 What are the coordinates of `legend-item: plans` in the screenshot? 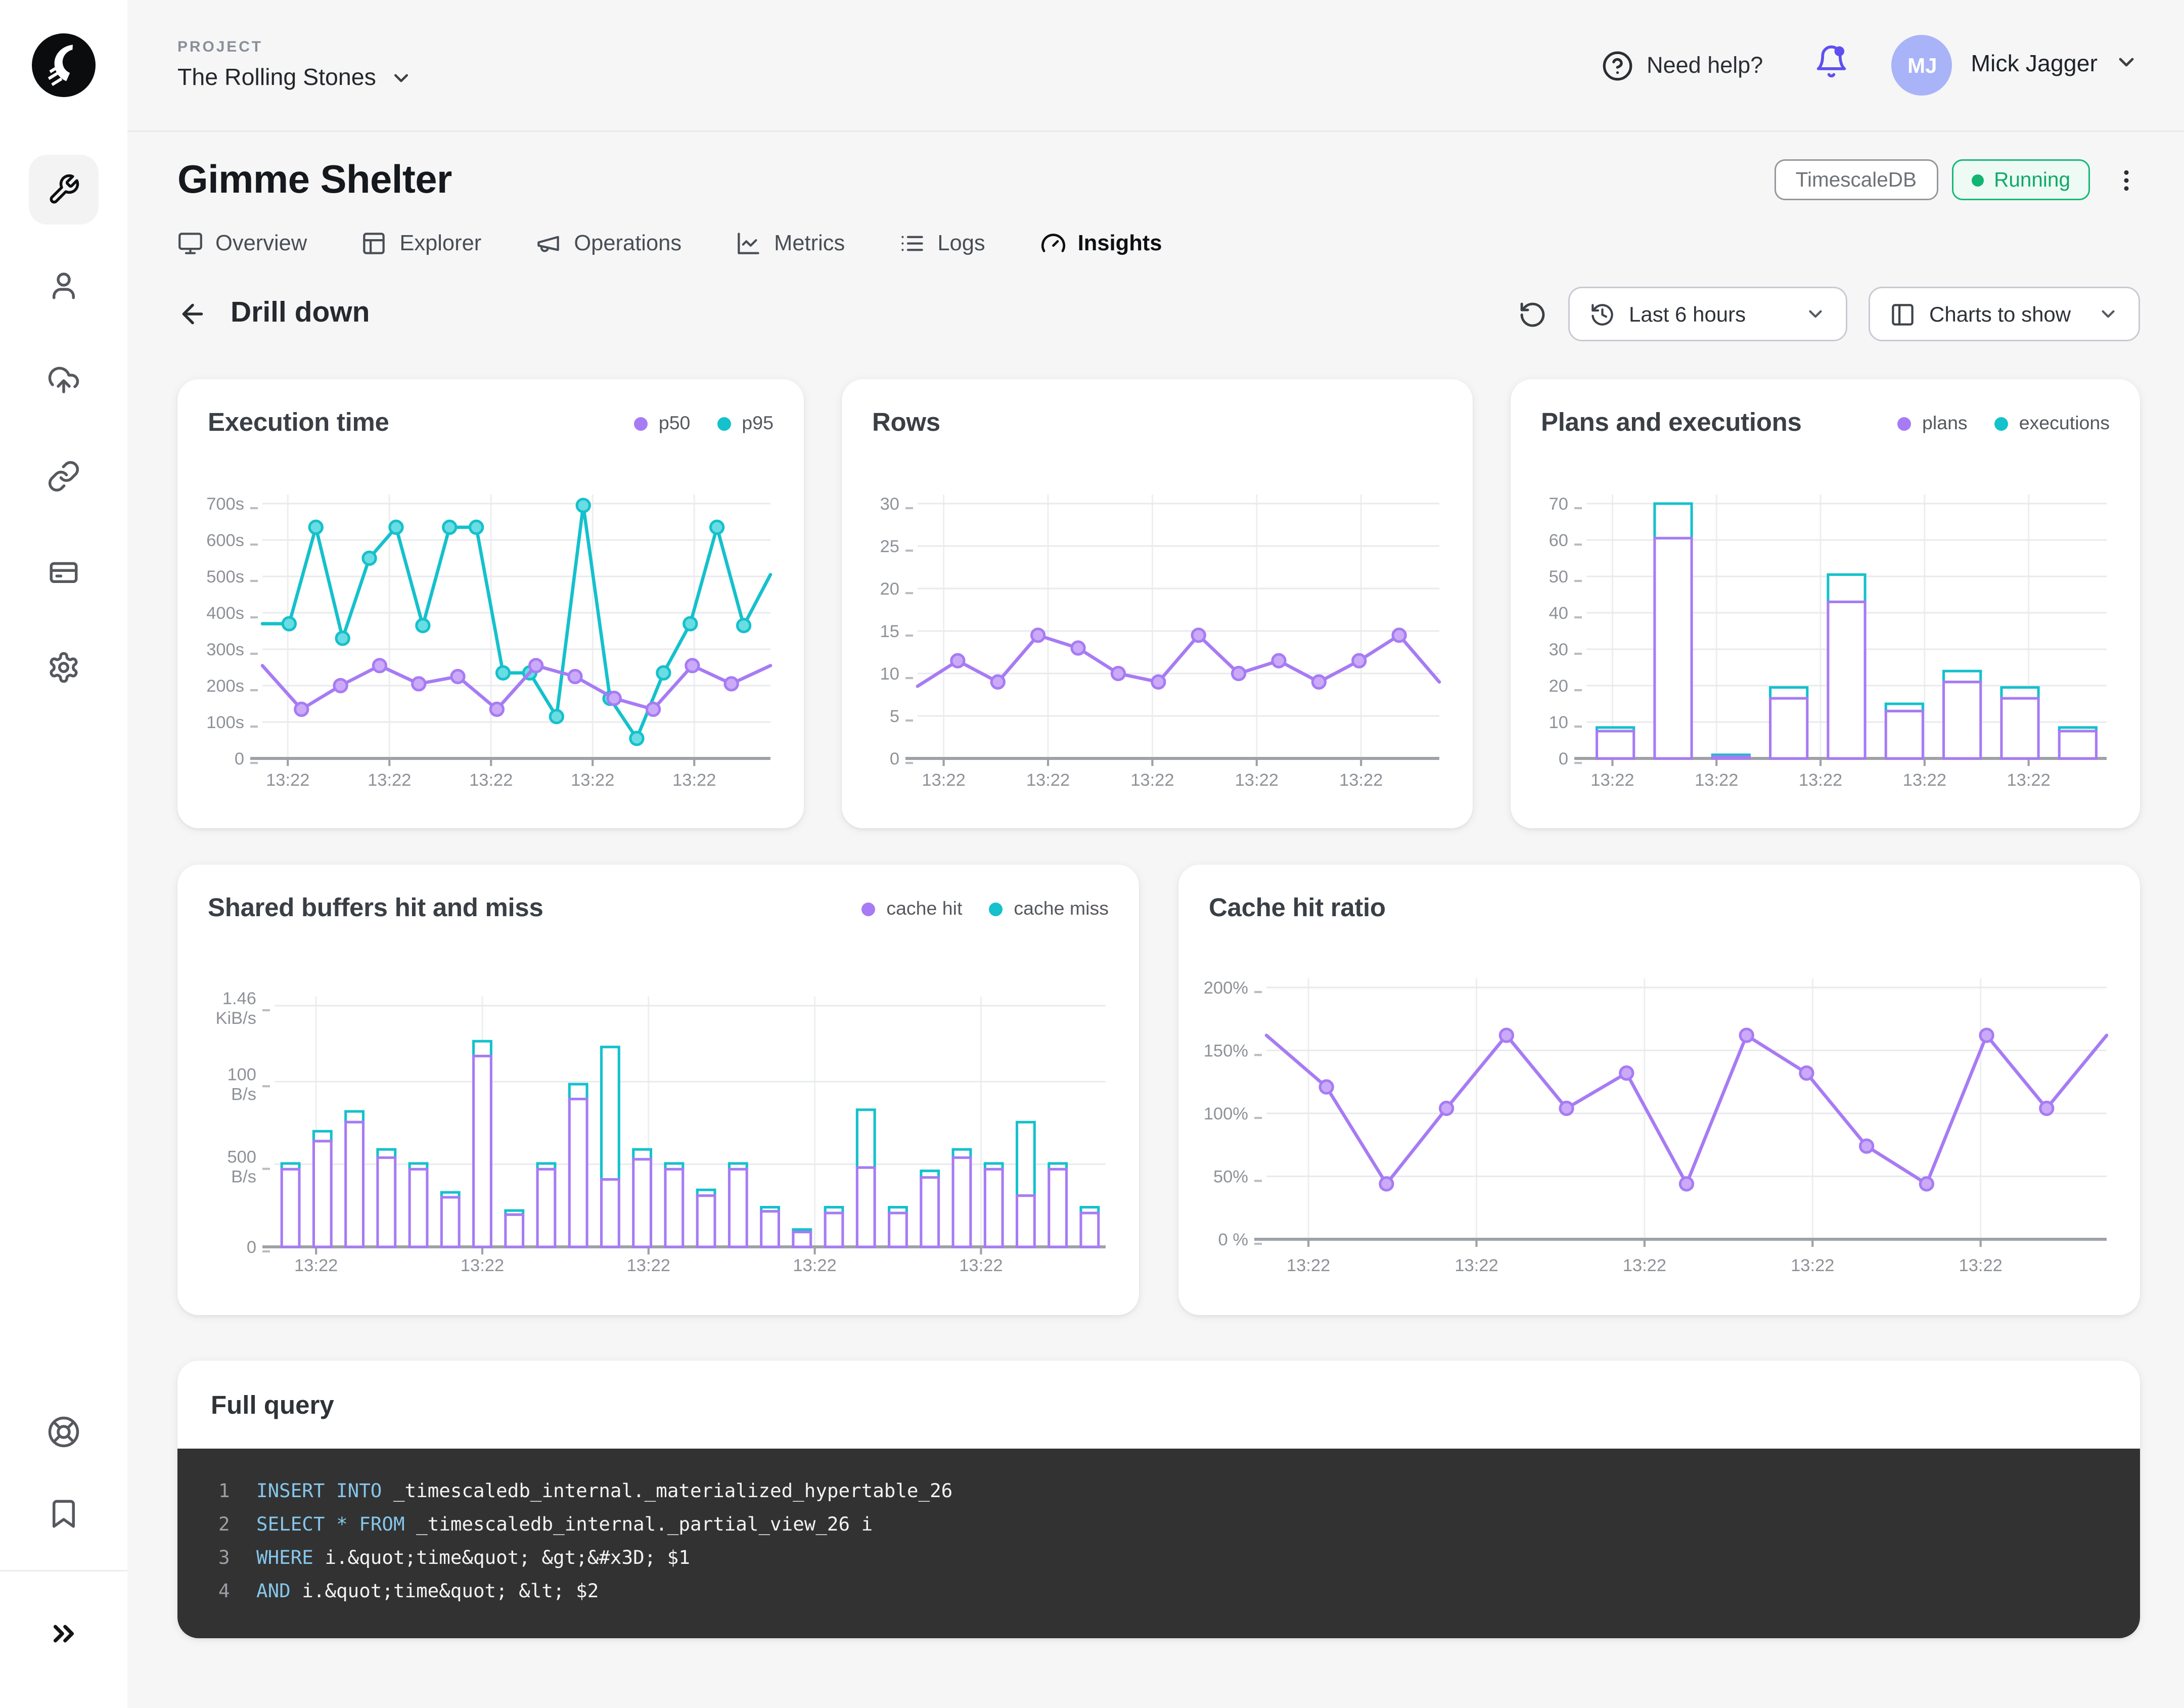 It's located at (1933, 423).